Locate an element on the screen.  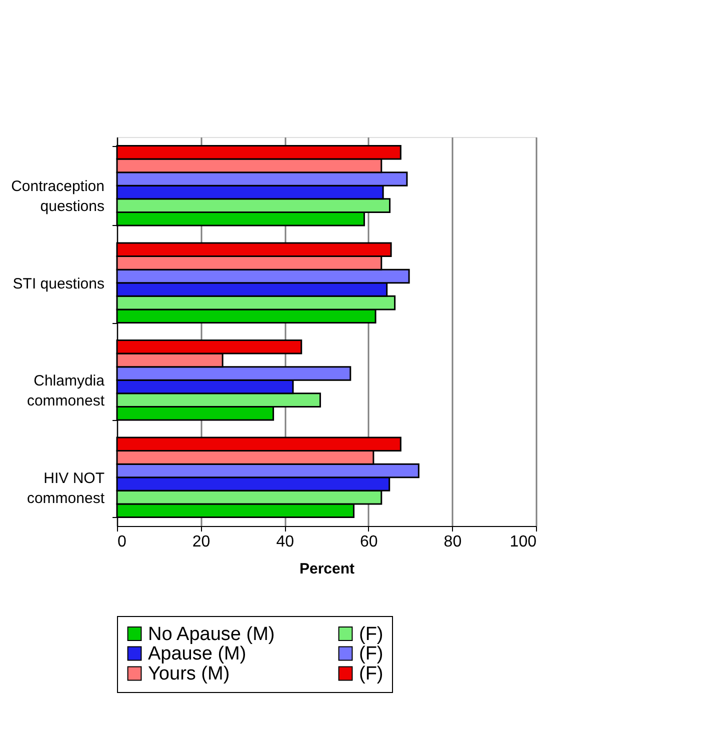
legend-label: No Apause (M) is located at coordinates (211, 634).